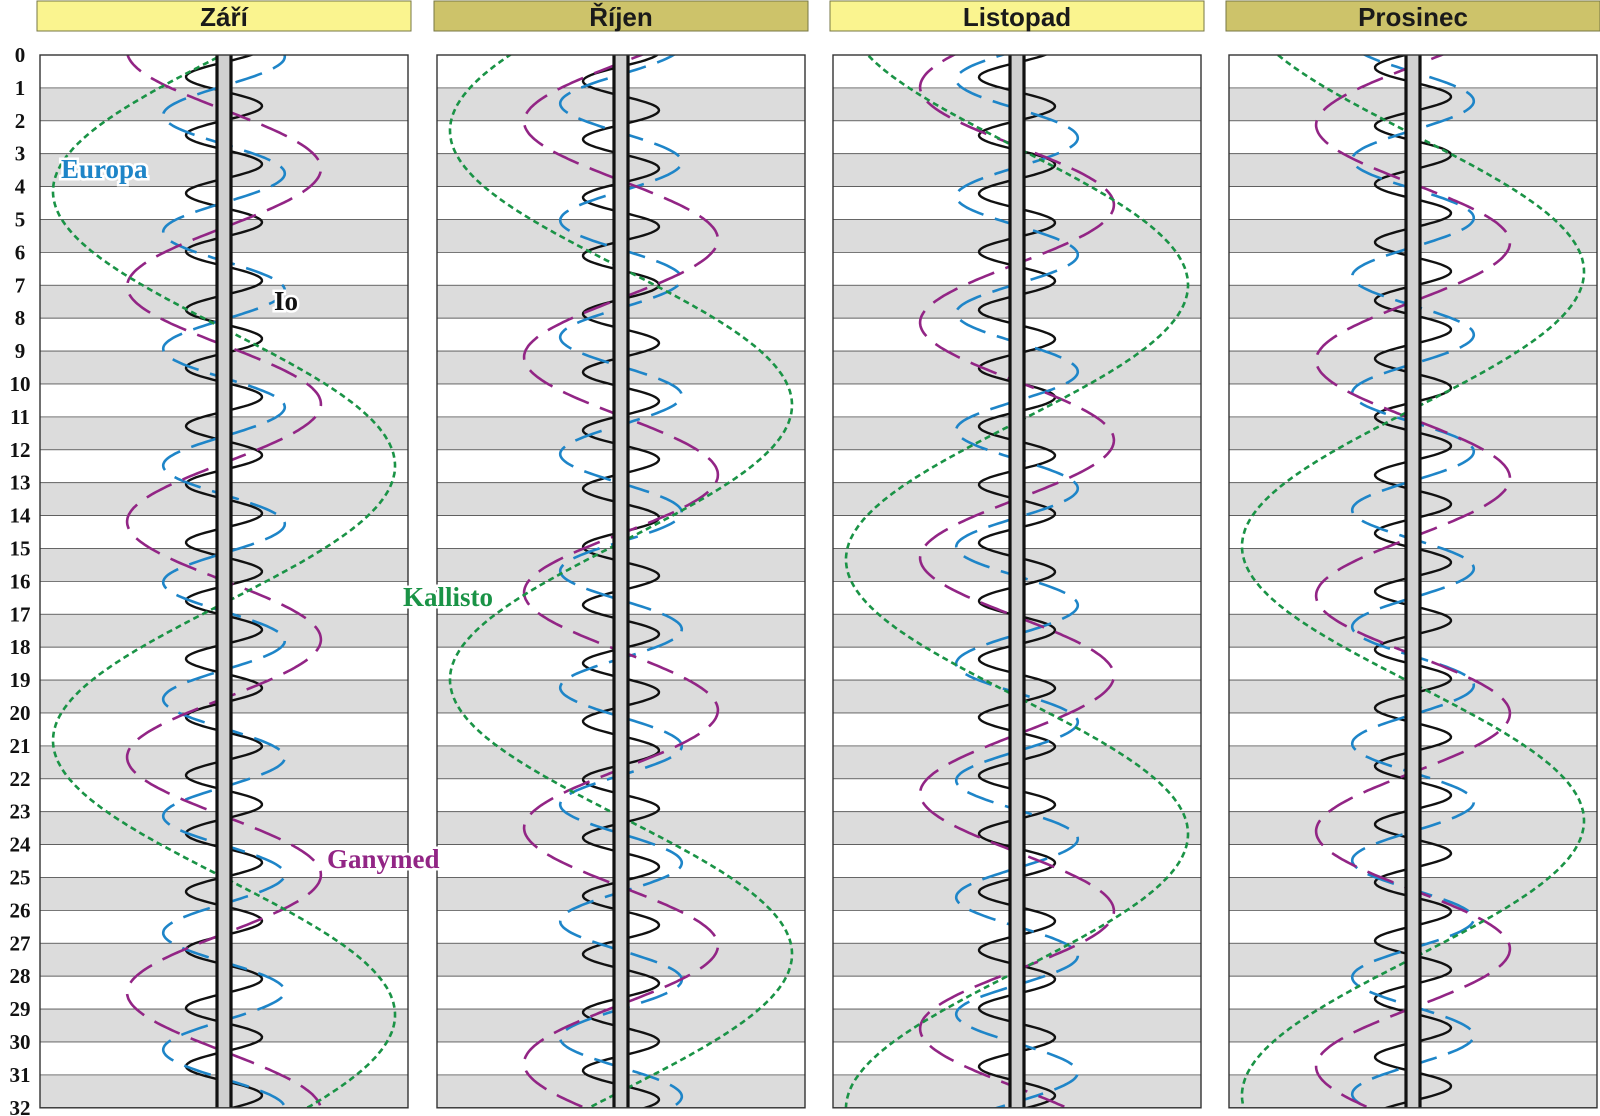 The image size is (1600, 1116). Describe the element at coordinates (20, 450) in the screenshot. I see `day-tick-label: 12` at that location.